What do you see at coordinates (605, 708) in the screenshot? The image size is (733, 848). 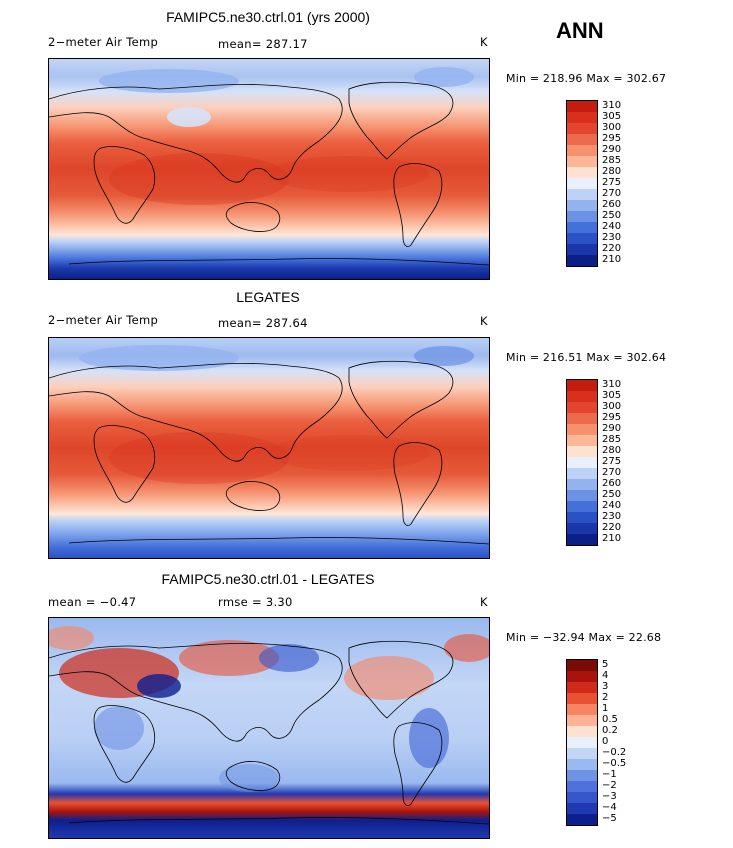 I see `colorbar-tick-label: 1` at bounding box center [605, 708].